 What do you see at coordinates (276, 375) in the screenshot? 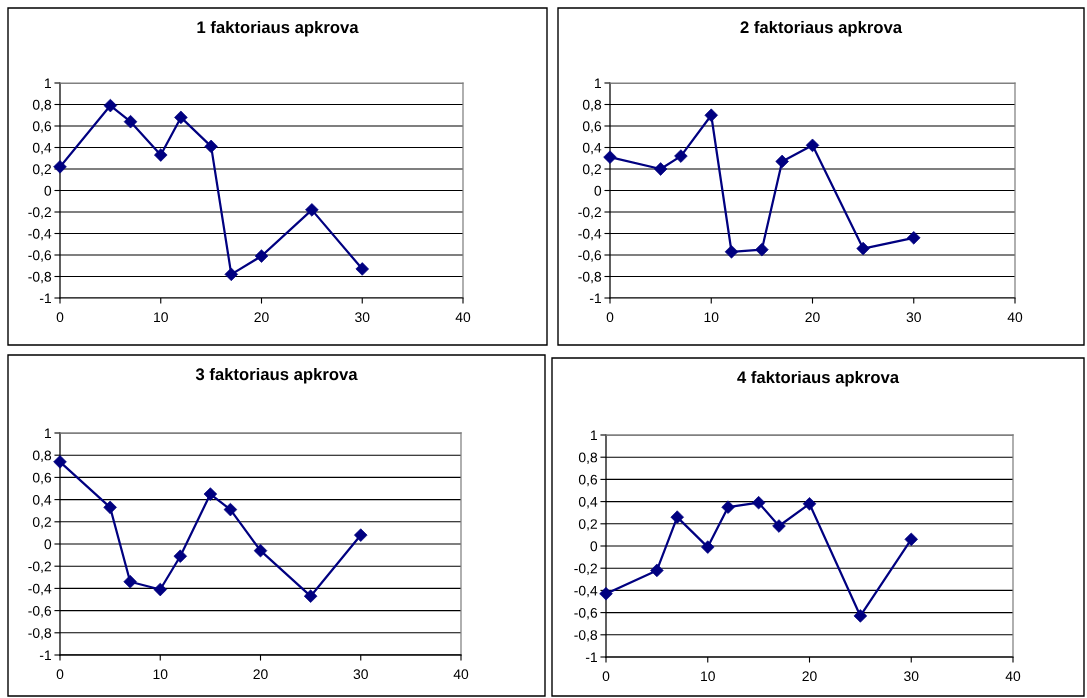
I see `chart-title: 3 faktoriaus apkrova` at bounding box center [276, 375].